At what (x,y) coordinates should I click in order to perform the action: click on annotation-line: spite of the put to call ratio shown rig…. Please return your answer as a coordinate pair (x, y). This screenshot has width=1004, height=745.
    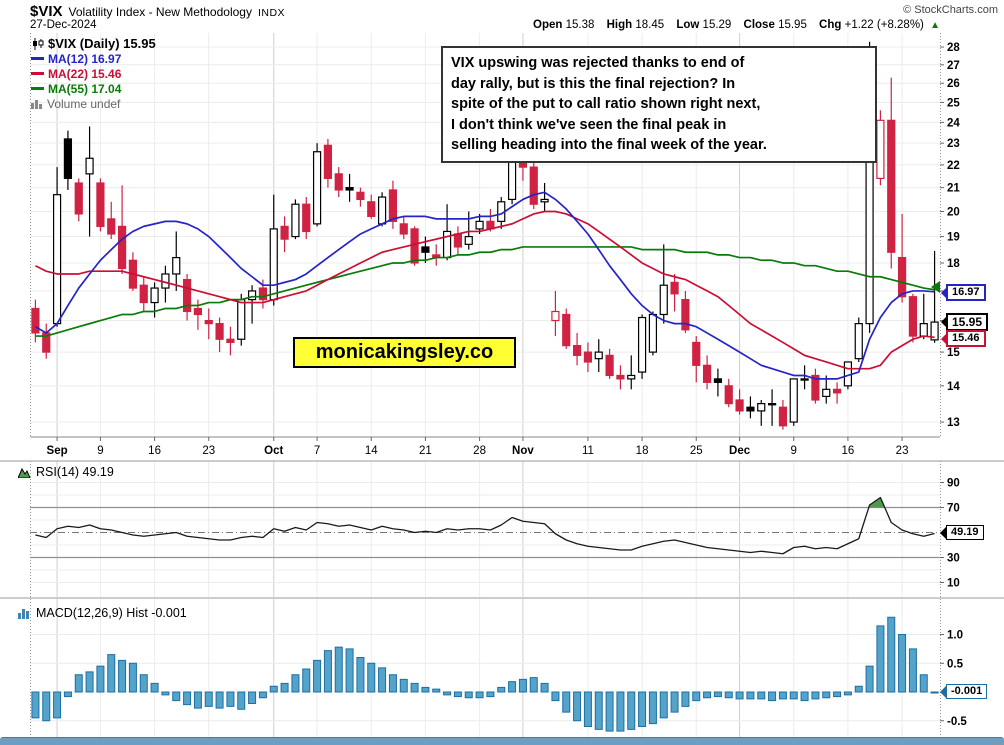
    Looking at the image, I should click on (606, 104).